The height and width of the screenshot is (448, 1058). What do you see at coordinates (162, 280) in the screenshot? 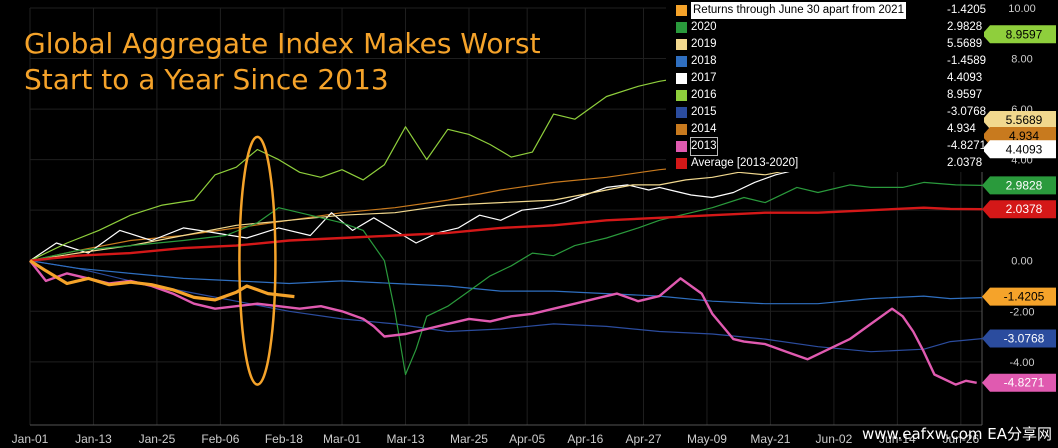
I see `series-line-returns` at bounding box center [162, 280].